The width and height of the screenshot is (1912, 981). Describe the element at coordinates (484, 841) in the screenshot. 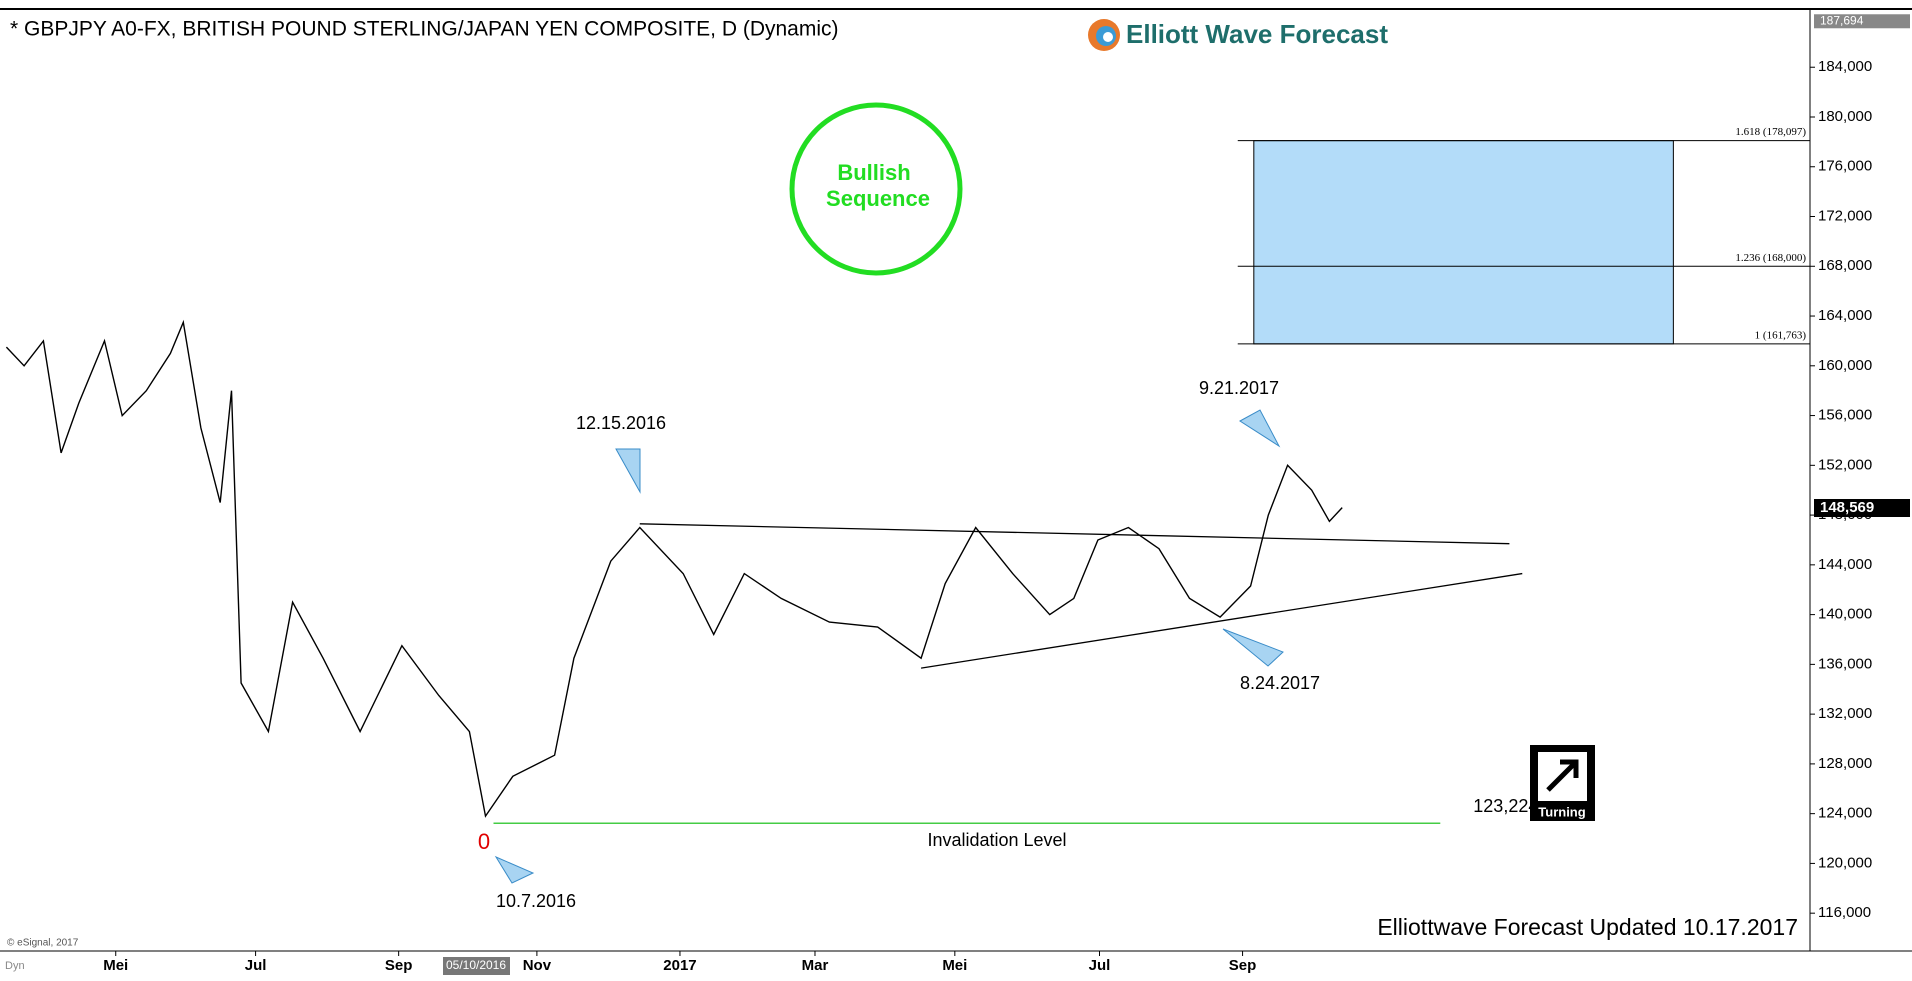

I see `wave-label: 0` at that location.